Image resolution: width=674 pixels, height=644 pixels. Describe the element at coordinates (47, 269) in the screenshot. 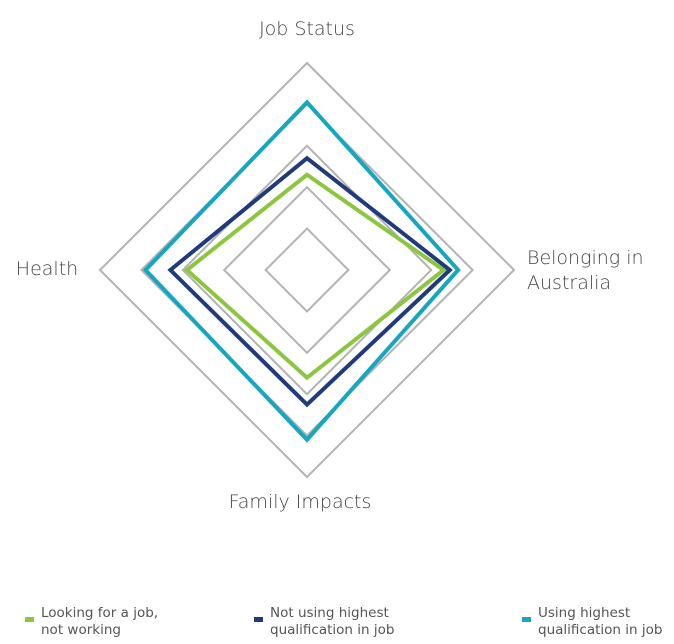

I see `axis-label: Health` at that location.